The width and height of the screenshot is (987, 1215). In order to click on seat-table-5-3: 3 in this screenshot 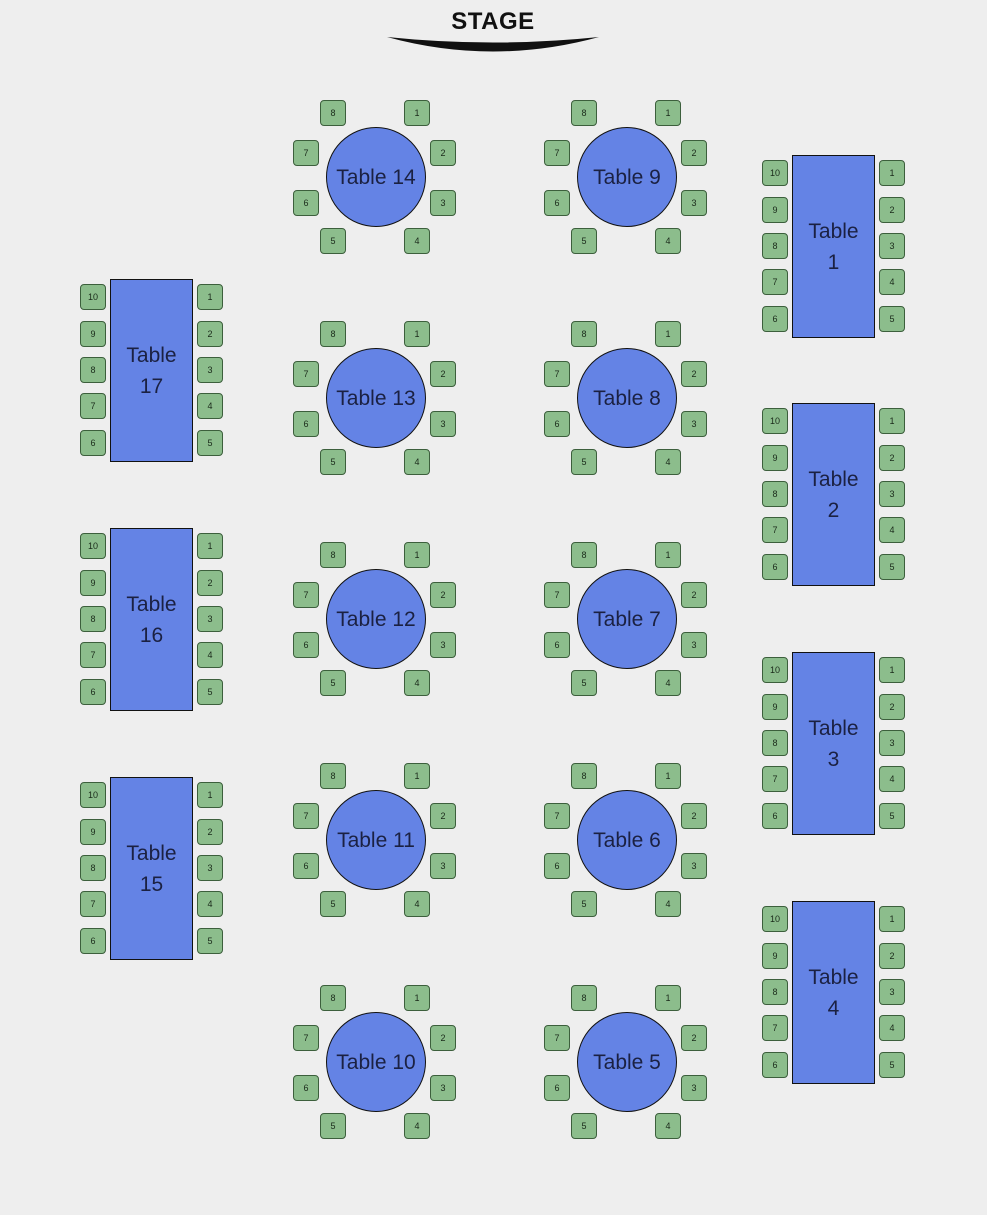, I will do `click(694, 1088)`.